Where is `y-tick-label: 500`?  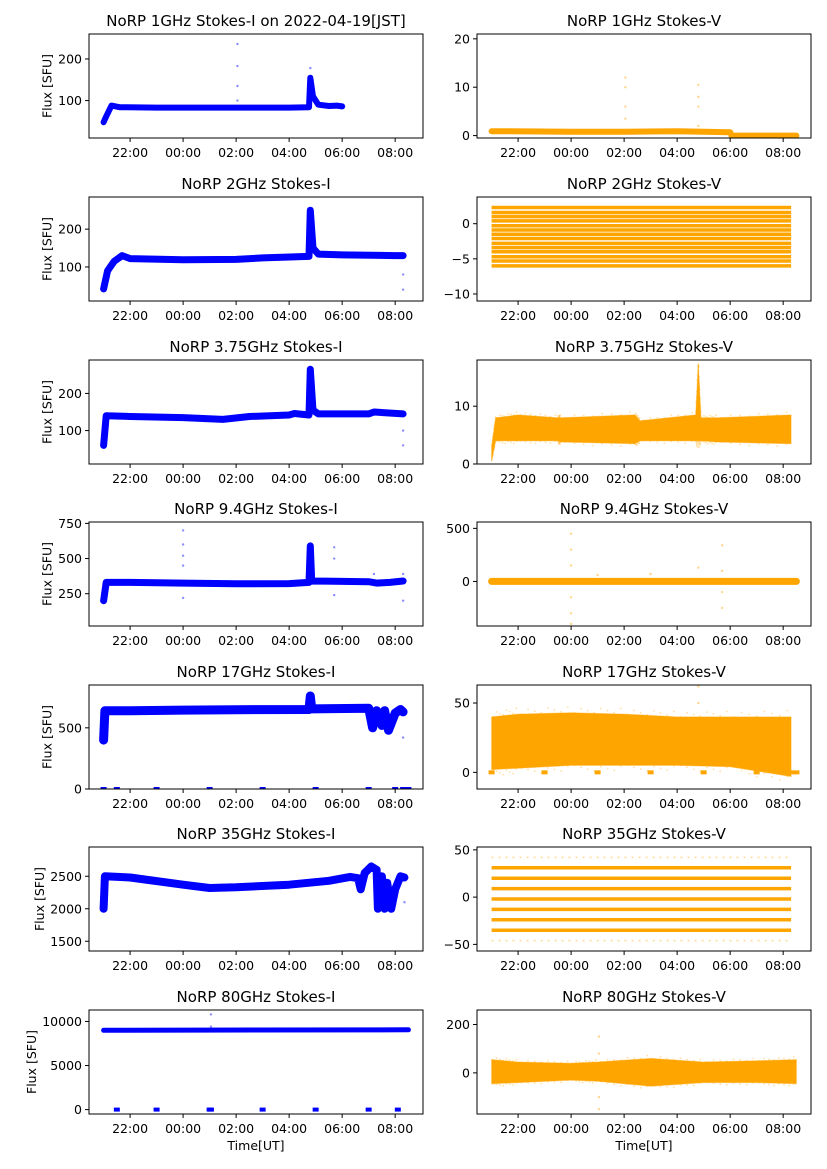 y-tick-label: 500 is located at coordinates (70, 727).